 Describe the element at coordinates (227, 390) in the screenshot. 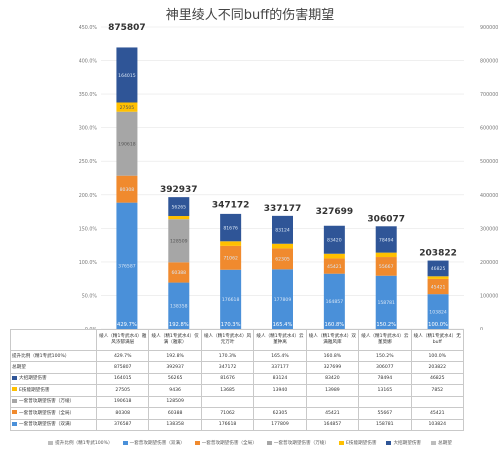

I see `table-cell: 13685` at that location.